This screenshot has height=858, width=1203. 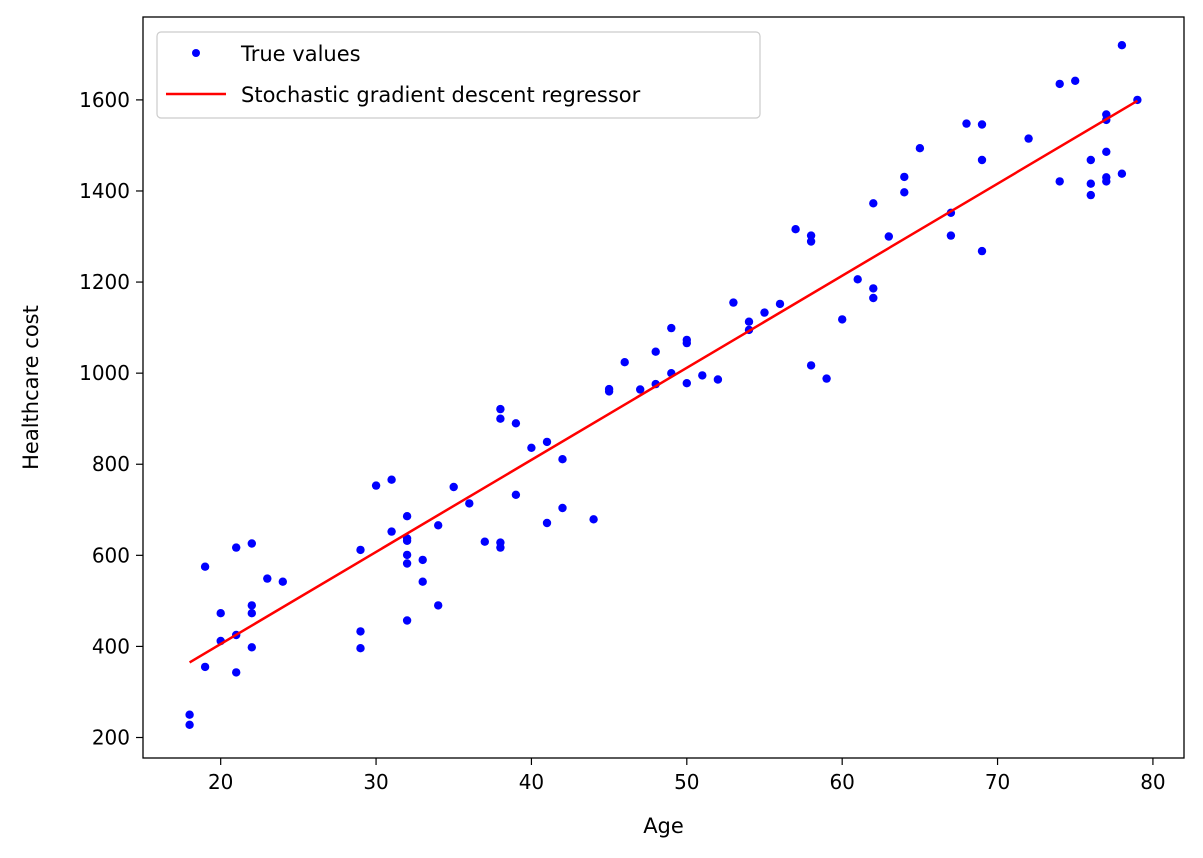 What do you see at coordinates (111, 464) in the screenshot?
I see `y-tick-label: 800` at bounding box center [111, 464].